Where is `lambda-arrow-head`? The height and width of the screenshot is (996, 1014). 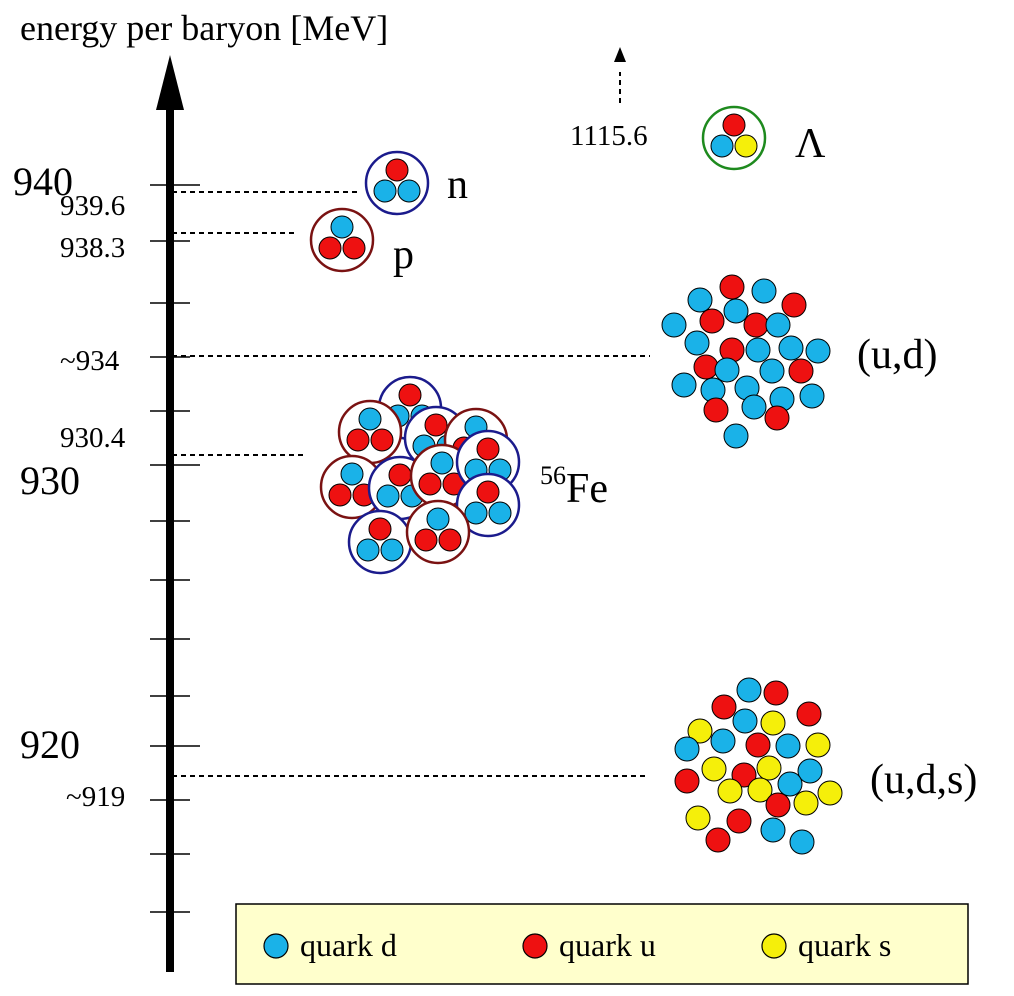 lambda-arrow-head is located at coordinates (620, 54).